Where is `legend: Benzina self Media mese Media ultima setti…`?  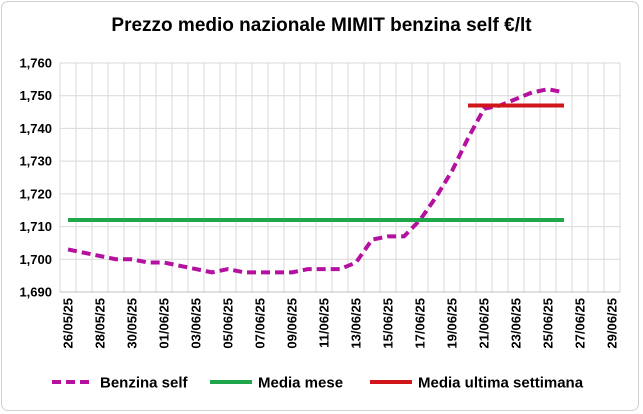 legend: Benzina self Media mese Media ultima setti… is located at coordinates (318, 383).